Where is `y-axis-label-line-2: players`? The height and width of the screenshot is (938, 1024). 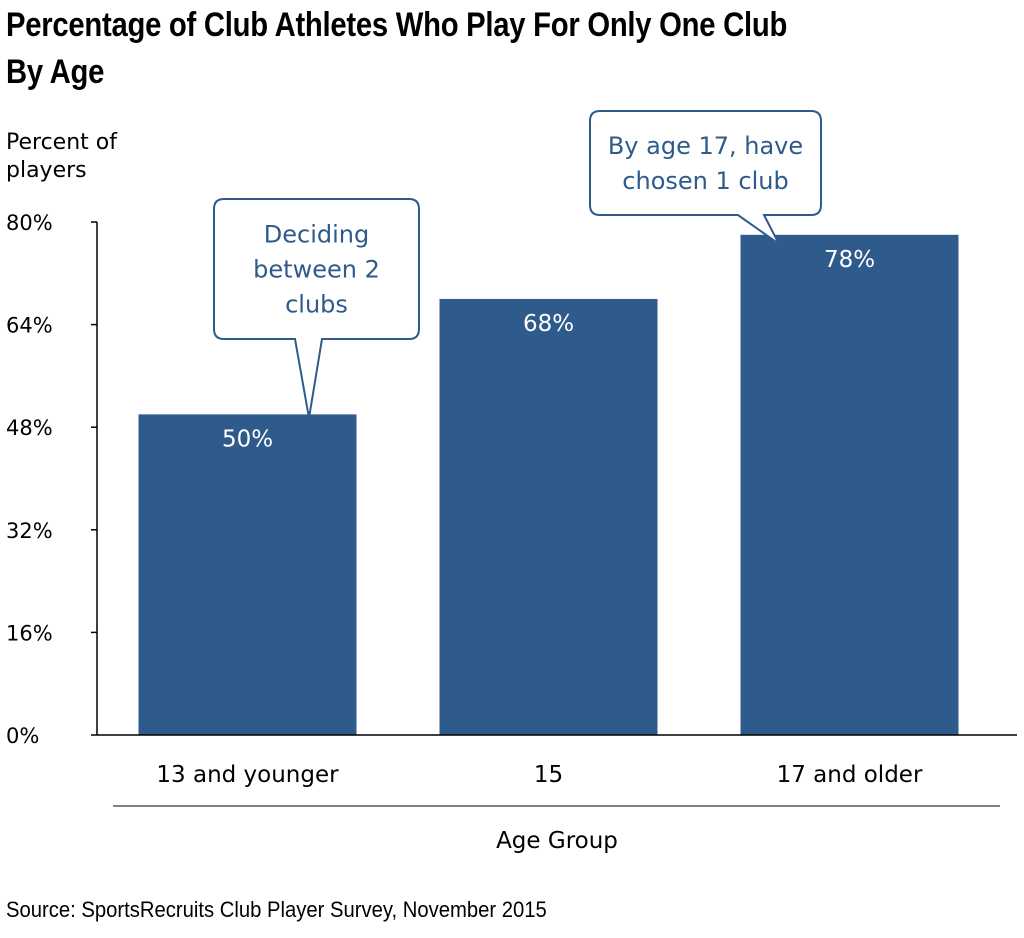 y-axis-label-line-2: players is located at coordinates (46, 170).